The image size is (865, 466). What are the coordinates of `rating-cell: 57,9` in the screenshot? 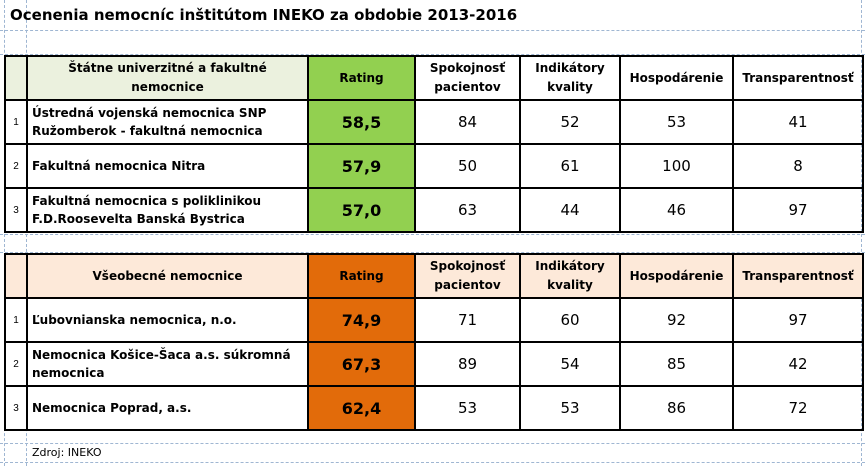 It's located at (361, 166).